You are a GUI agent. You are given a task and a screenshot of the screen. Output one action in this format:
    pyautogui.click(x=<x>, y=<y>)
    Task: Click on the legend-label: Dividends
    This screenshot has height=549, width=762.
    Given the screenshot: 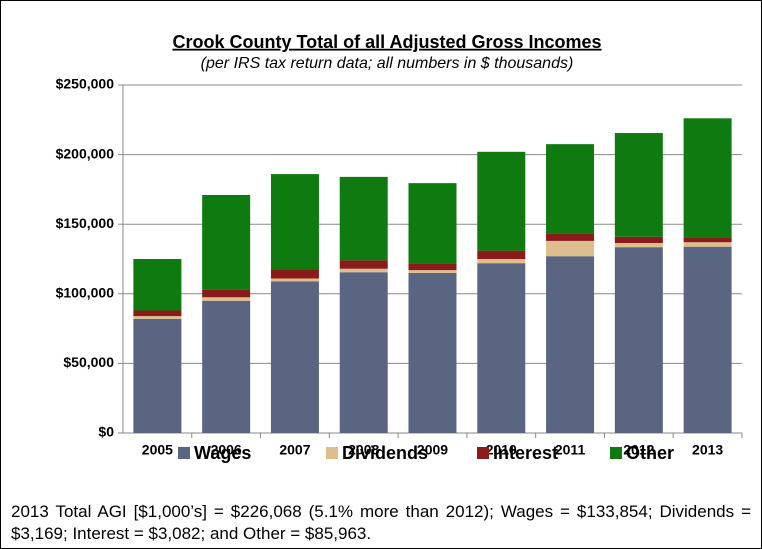 What is the action you would take?
    pyautogui.click(x=385, y=453)
    